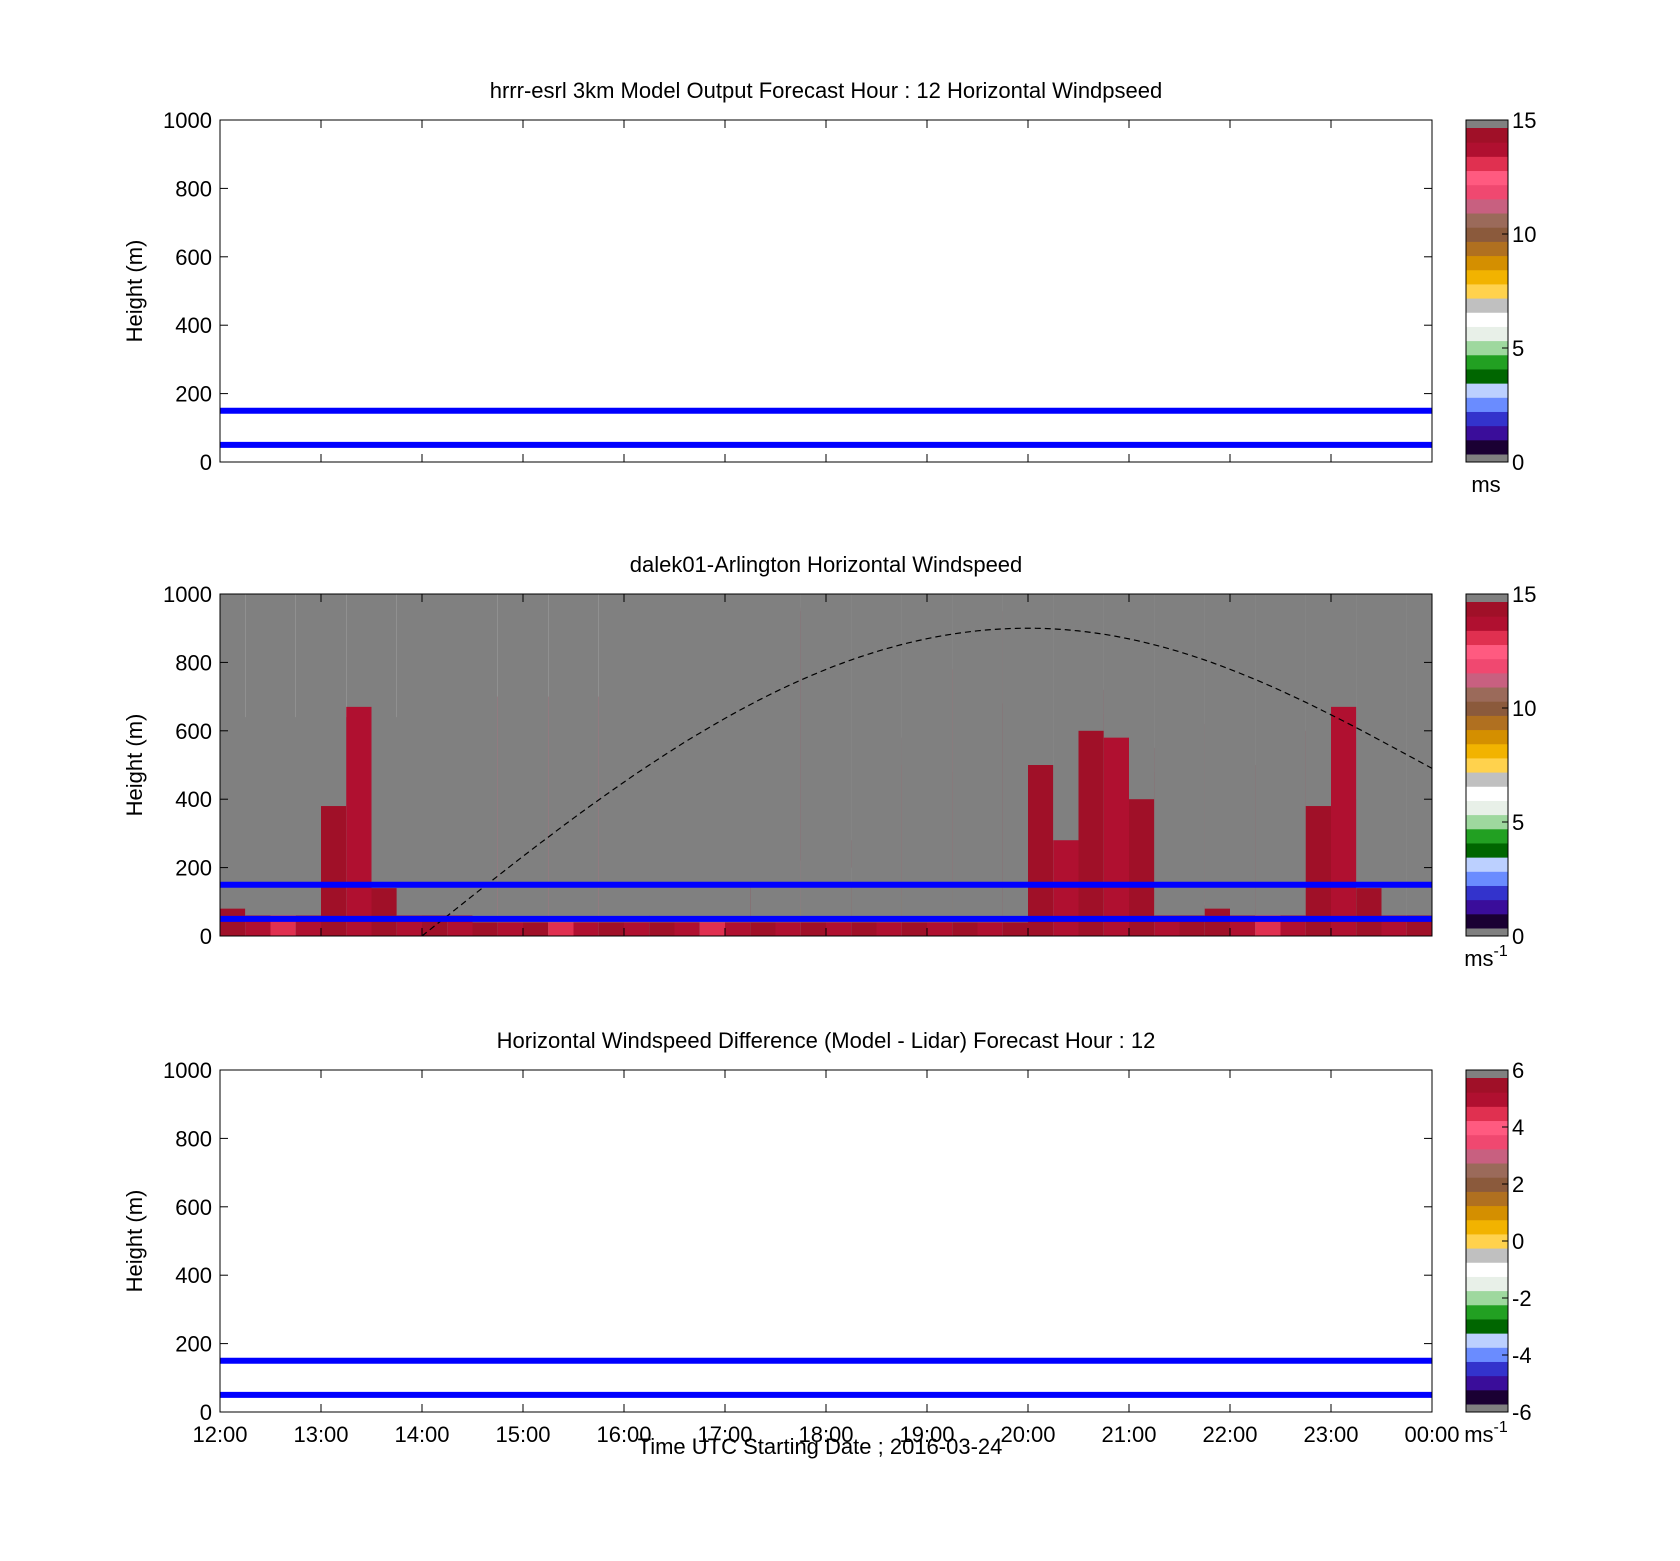 Image resolution: width=1680 pixels, height=1561 pixels. I want to click on x-tick-label: 12:00, so click(219, 1434).